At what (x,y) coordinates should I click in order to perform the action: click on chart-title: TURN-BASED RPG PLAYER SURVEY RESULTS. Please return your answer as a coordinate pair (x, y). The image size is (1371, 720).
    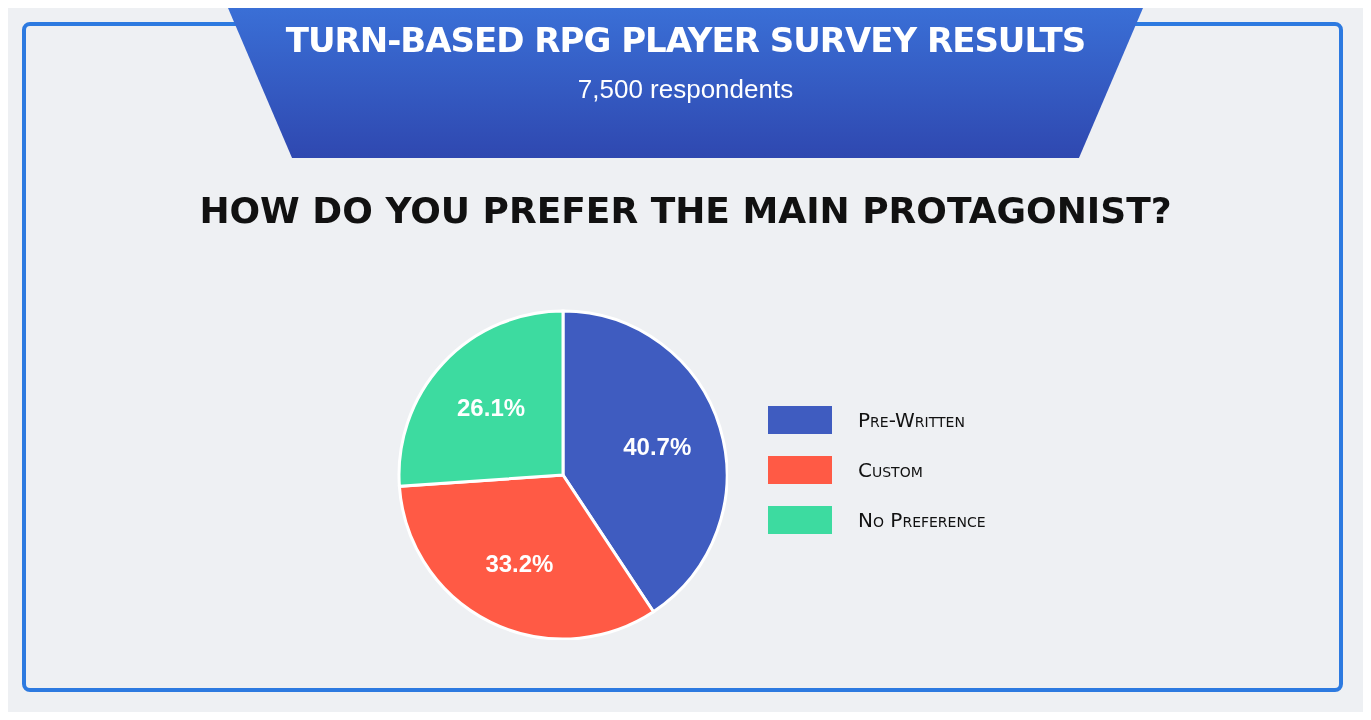
    Looking at the image, I should click on (685, 40).